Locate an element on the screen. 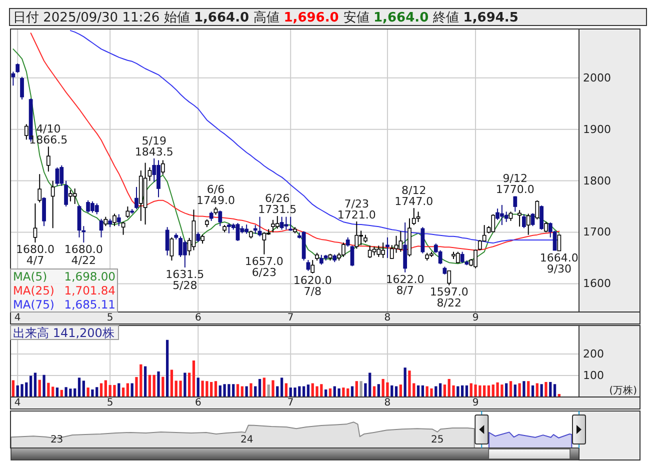 The width and height of the screenshot is (653, 470). y-tick-label: 1900 is located at coordinates (597, 129).